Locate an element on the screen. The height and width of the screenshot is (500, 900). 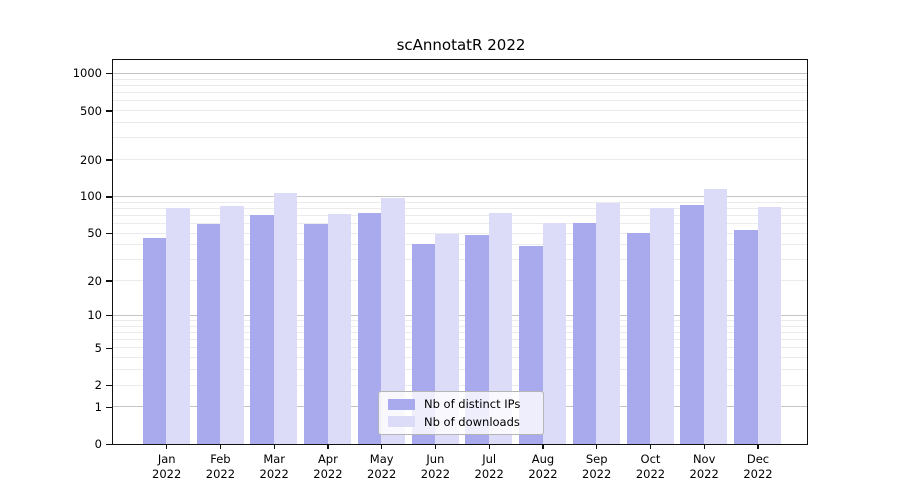
y-tick-label-100: 100 is located at coordinates (91, 196).